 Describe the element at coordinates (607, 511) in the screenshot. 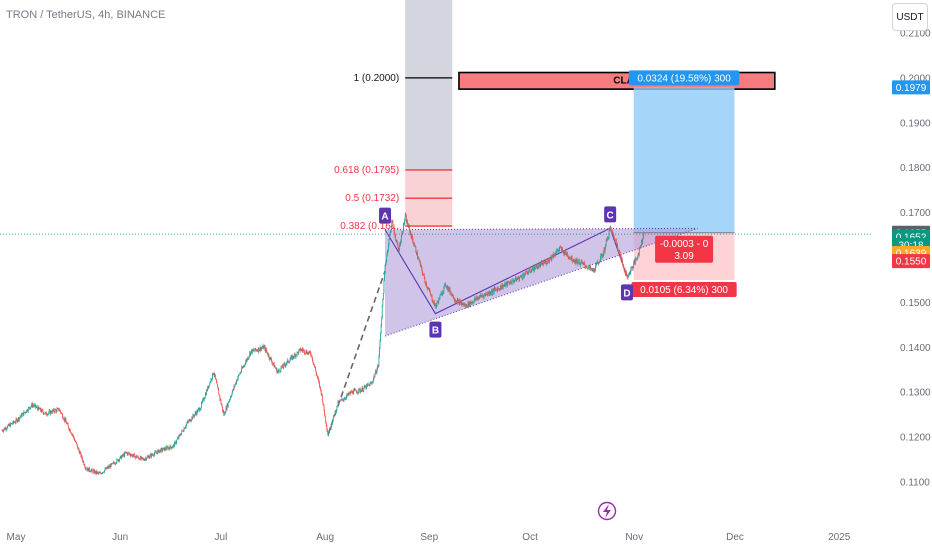

I see `lightning-icon` at that location.